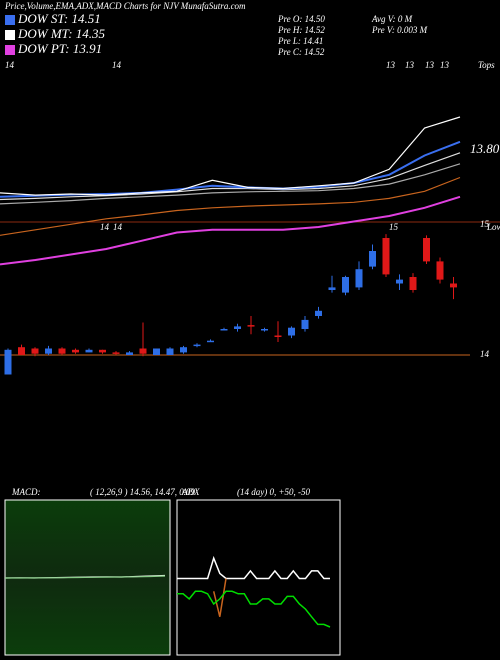  Describe the element at coordinates (26, 492) in the screenshot. I see `macd-title: MACD:` at that location.